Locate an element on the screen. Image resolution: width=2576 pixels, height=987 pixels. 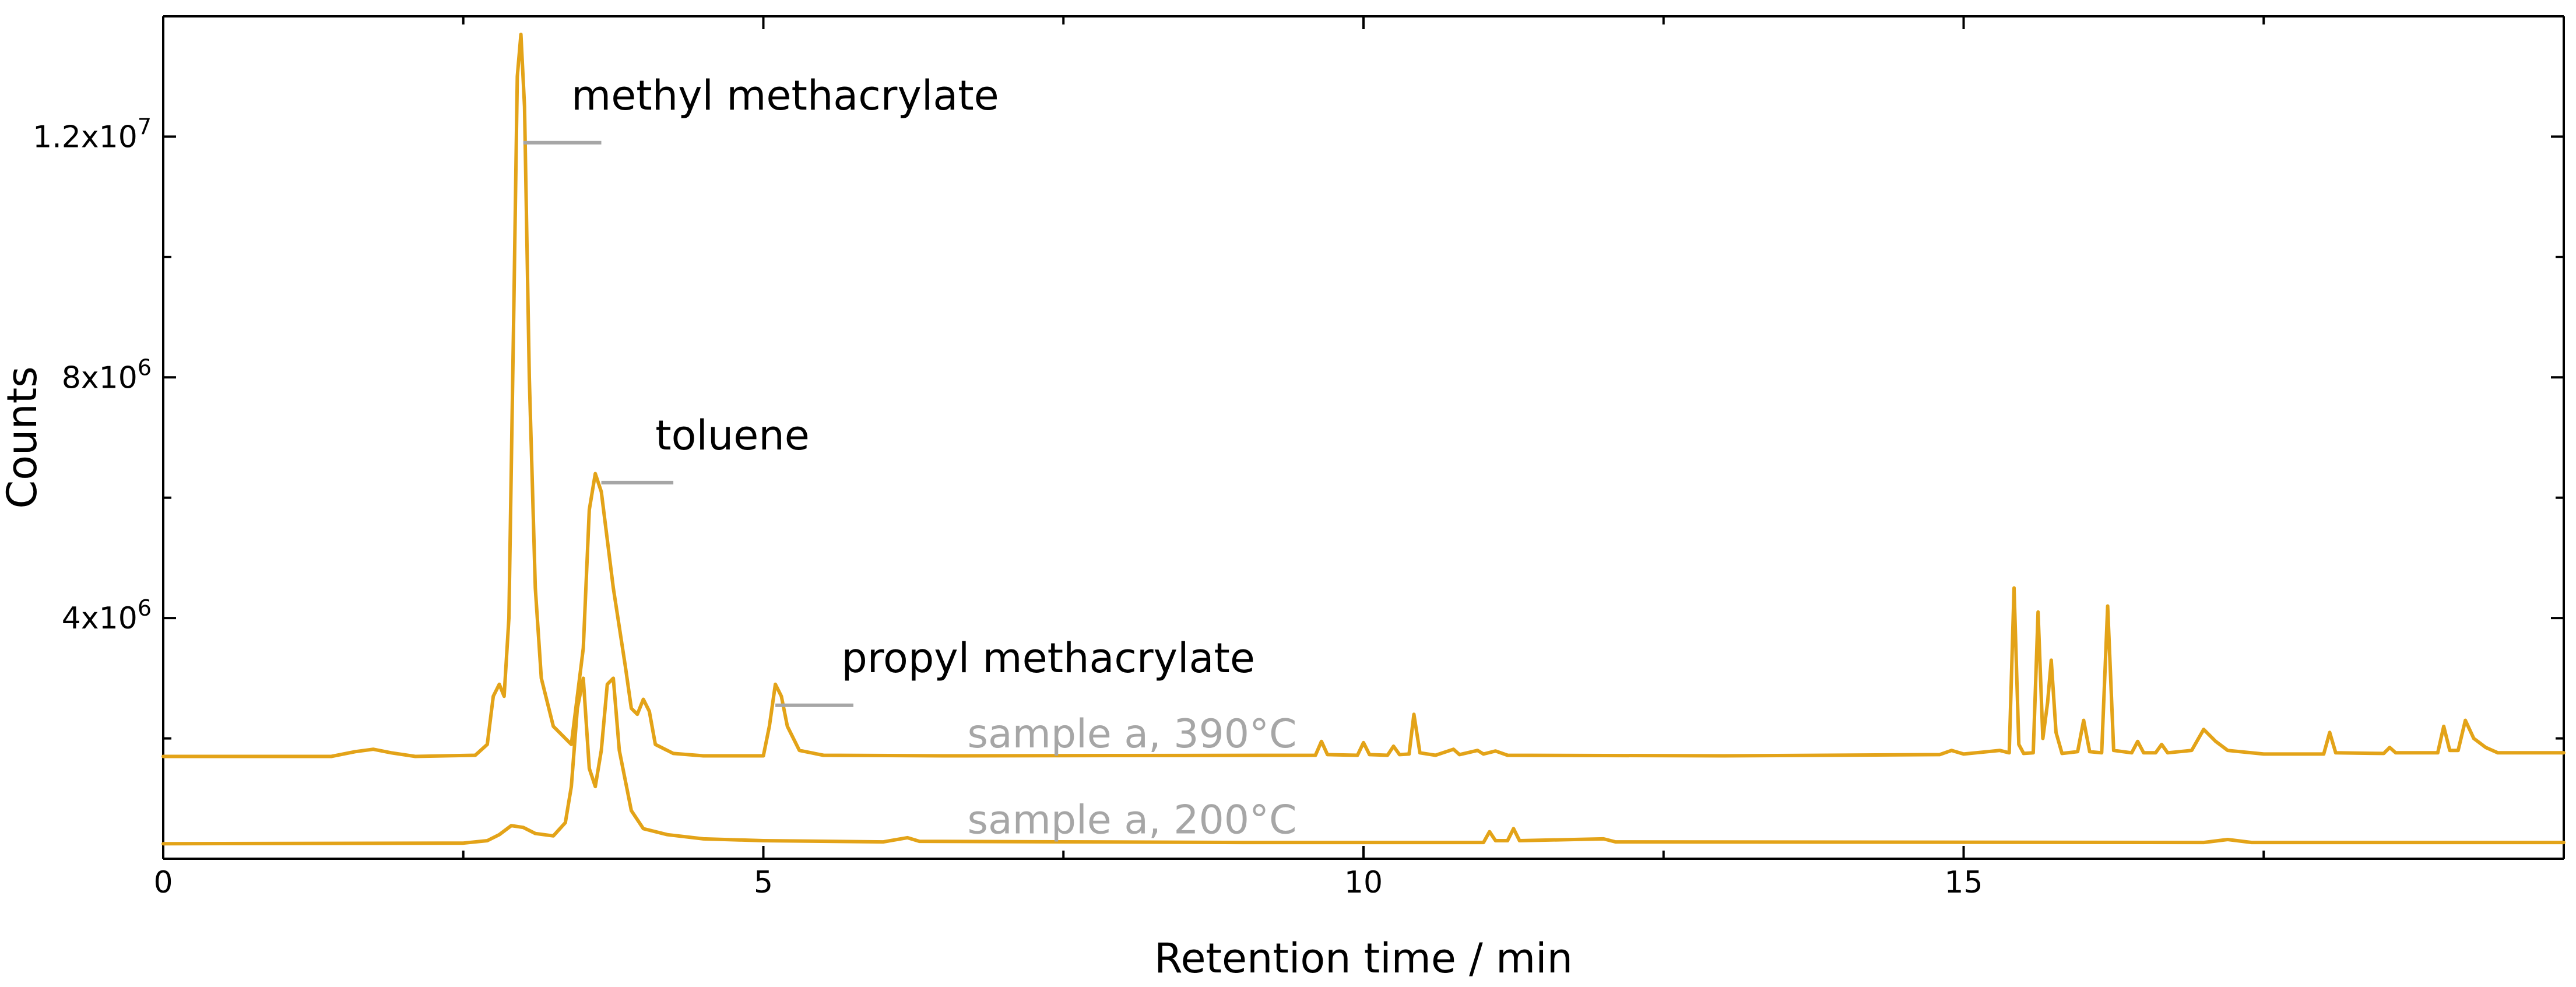
trace-labels: sample a, 390°C sample a, 200°C is located at coordinates (1132, 777).